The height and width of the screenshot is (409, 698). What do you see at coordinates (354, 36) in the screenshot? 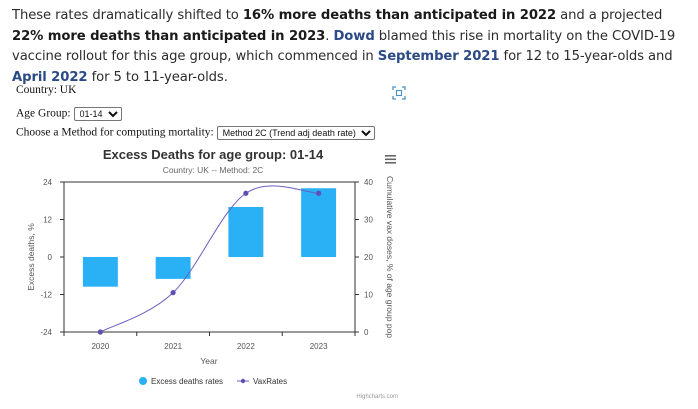
I see `article-link: Dowd` at bounding box center [354, 36].